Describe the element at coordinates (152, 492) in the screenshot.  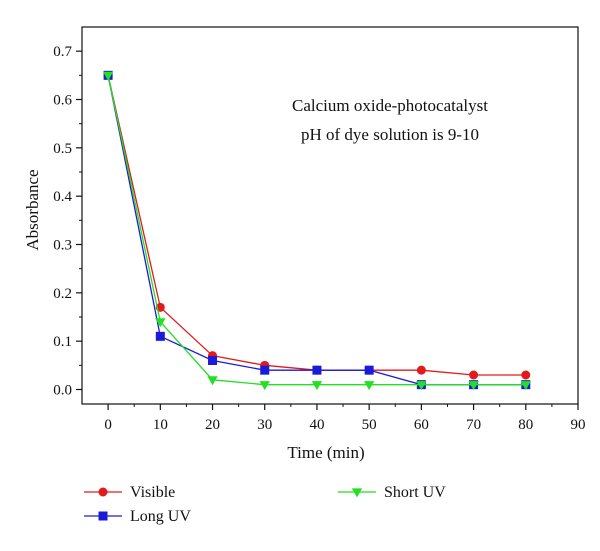
I see `legend-label-visible: Visible` at that location.